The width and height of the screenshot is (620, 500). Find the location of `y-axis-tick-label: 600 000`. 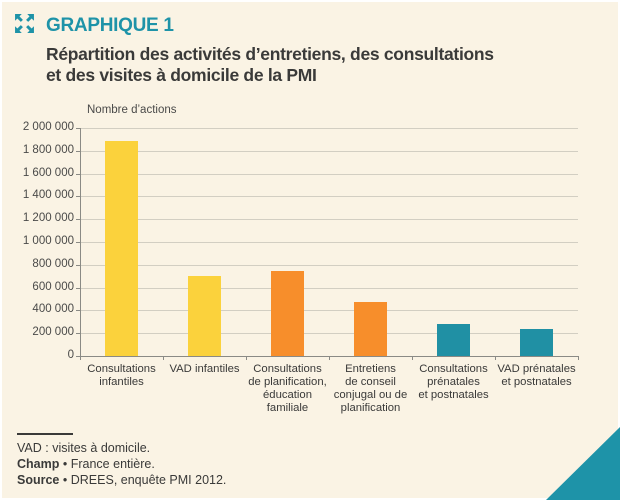

y-axis-tick-label: 600 000 is located at coordinates (53, 286).